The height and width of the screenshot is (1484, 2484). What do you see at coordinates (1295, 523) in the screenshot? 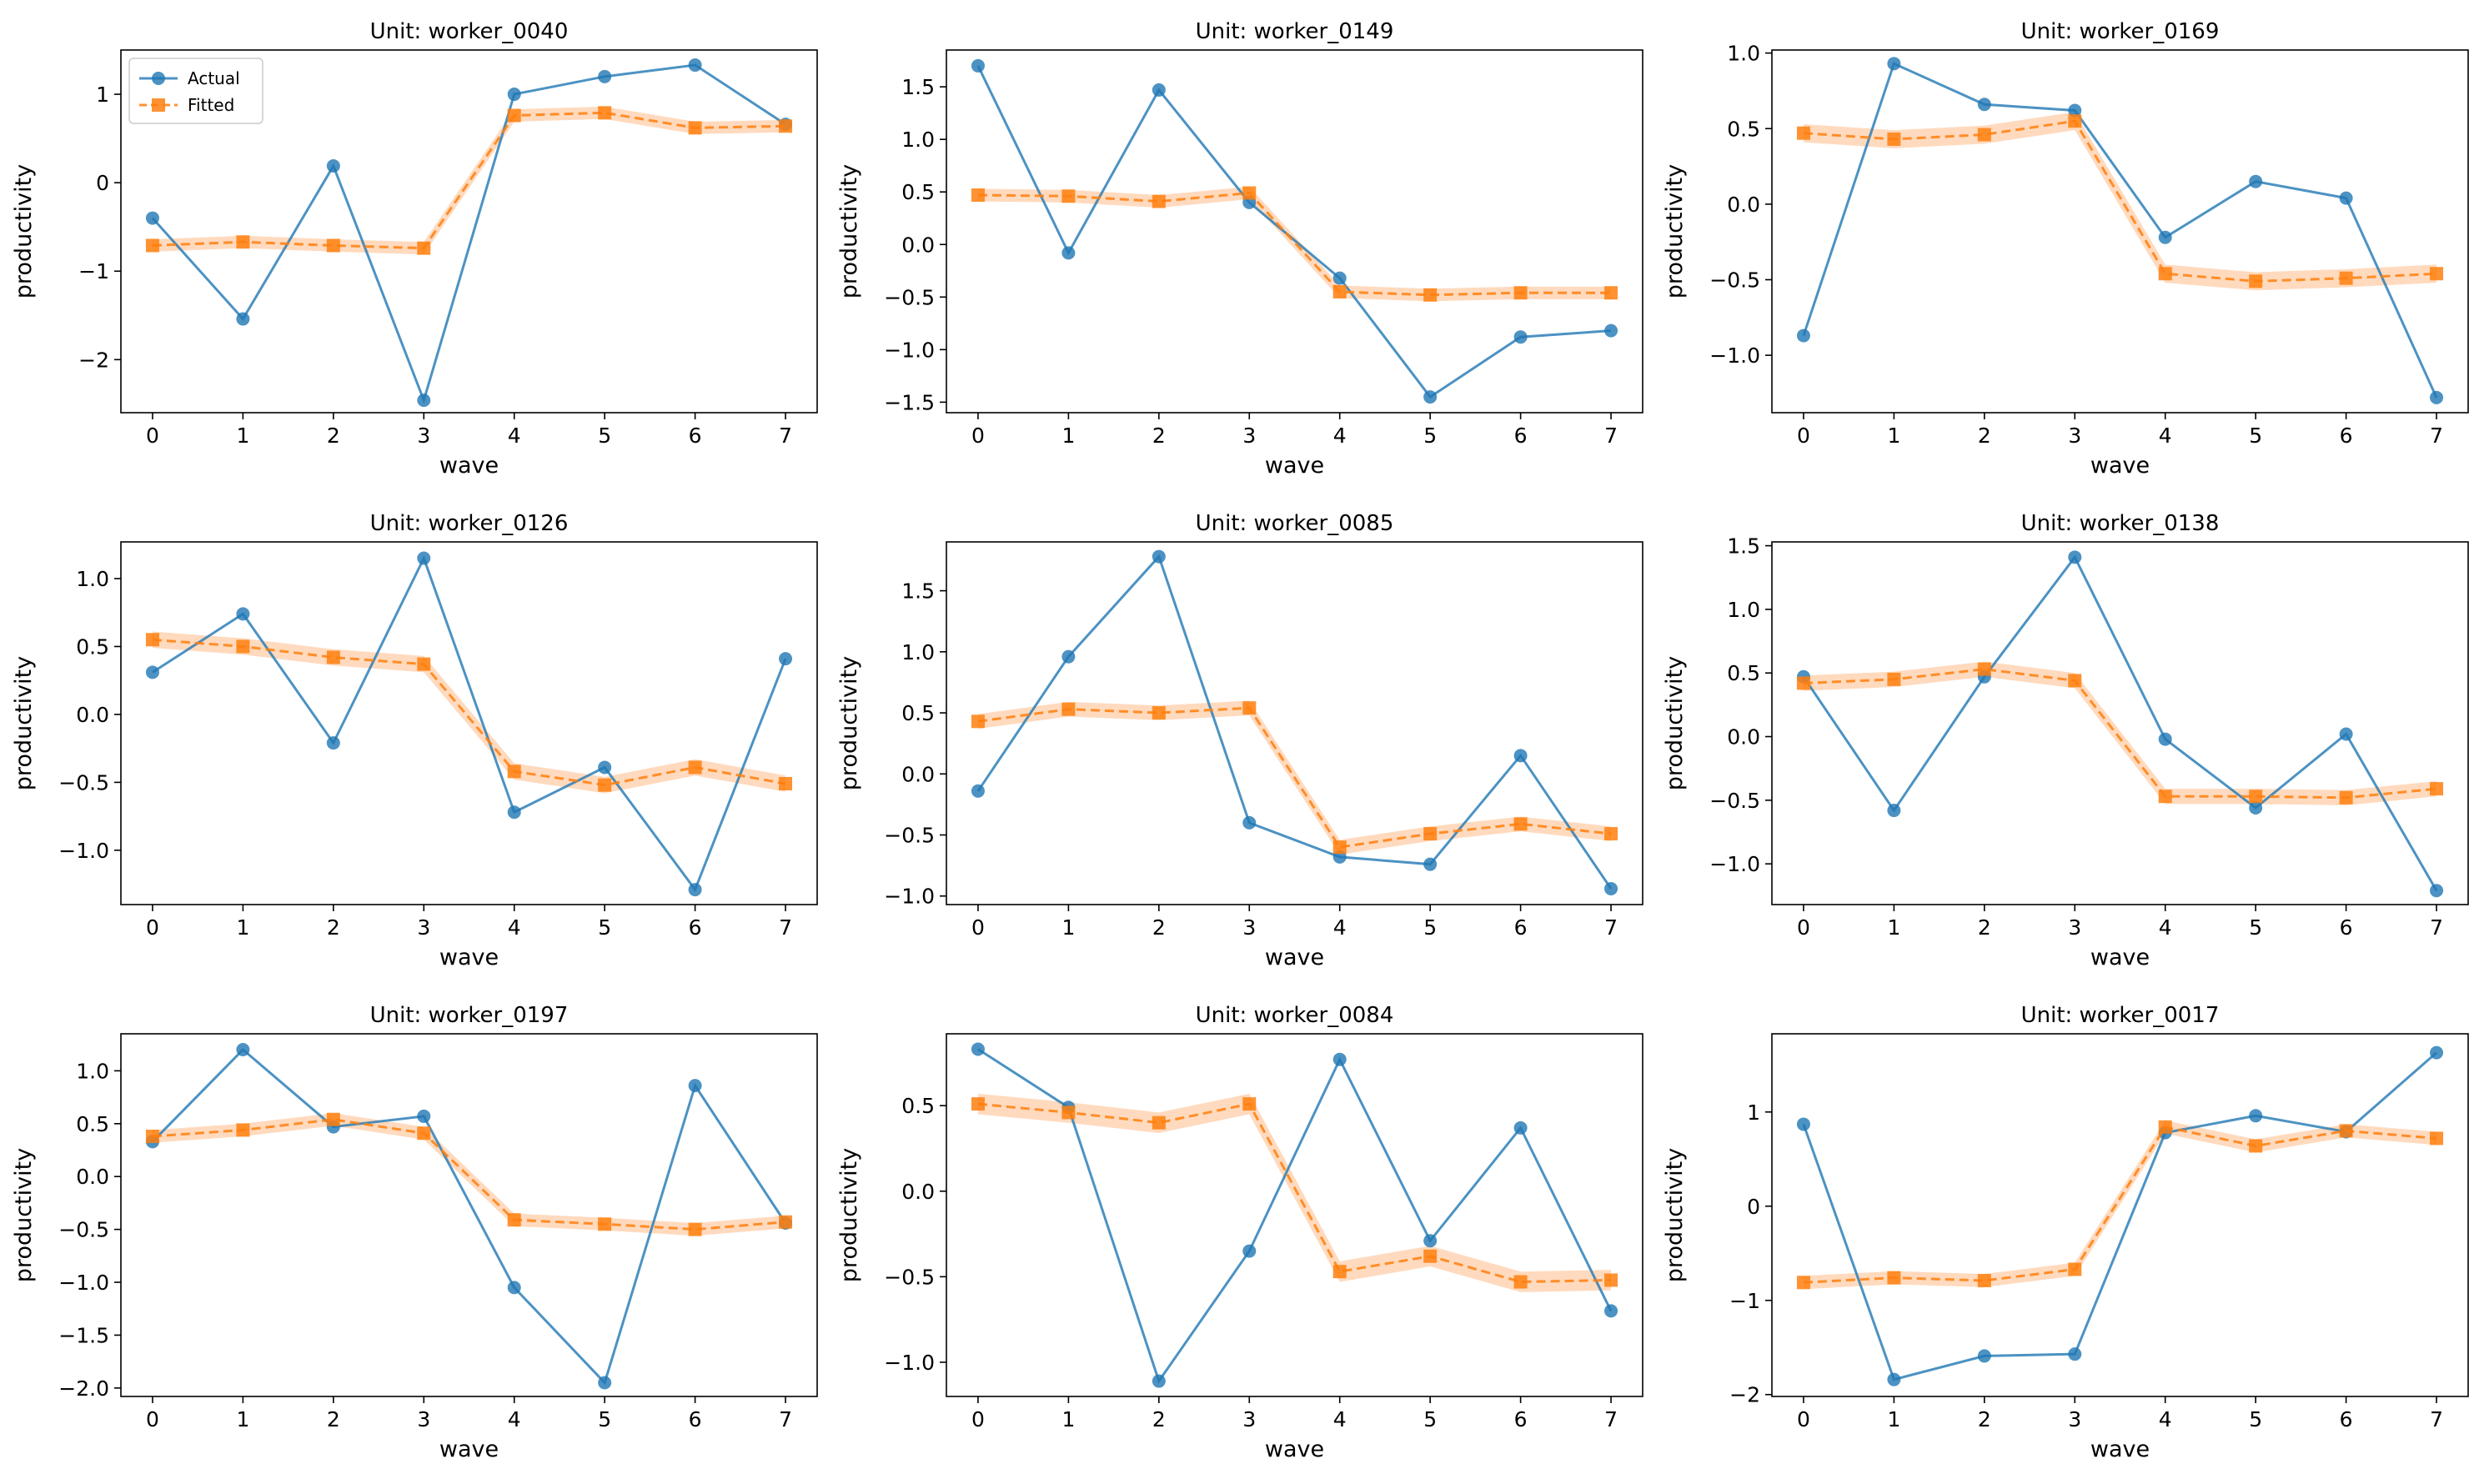
I see `subplot-title: Unit: worker_0085` at bounding box center [1295, 523].